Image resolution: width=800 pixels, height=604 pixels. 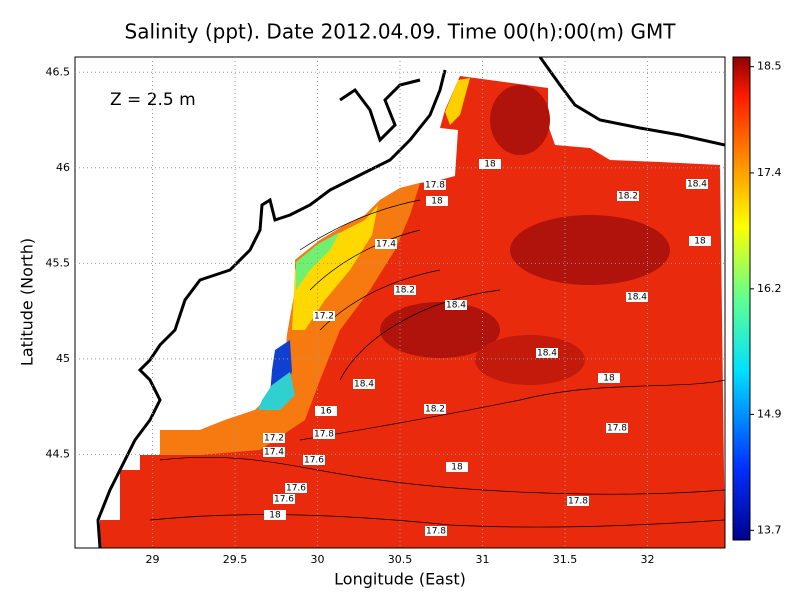 I want to click on colorbar, so click(x=741, y=298).